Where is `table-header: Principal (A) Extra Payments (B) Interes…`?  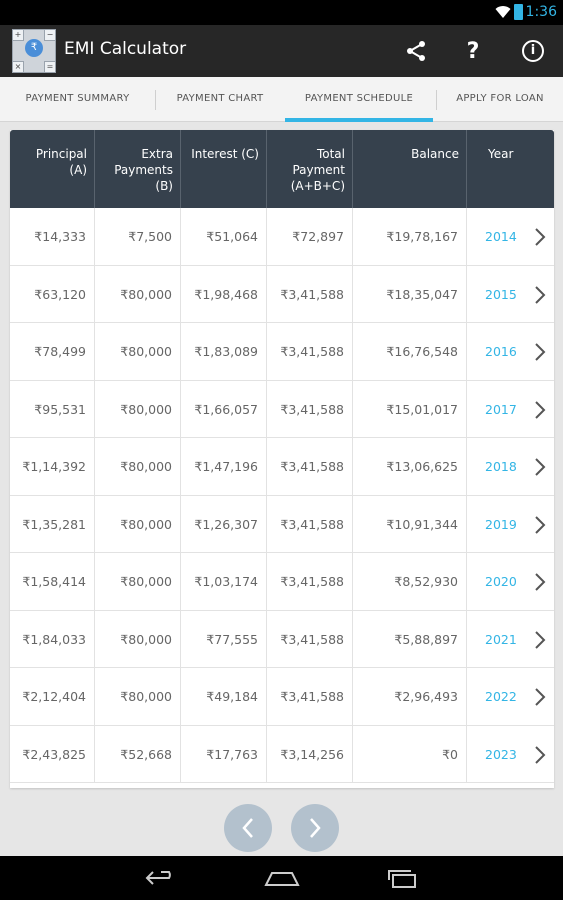
table-header: Principal (A) Extra Payments (B) Interes… is located at coordinates (282, 169).